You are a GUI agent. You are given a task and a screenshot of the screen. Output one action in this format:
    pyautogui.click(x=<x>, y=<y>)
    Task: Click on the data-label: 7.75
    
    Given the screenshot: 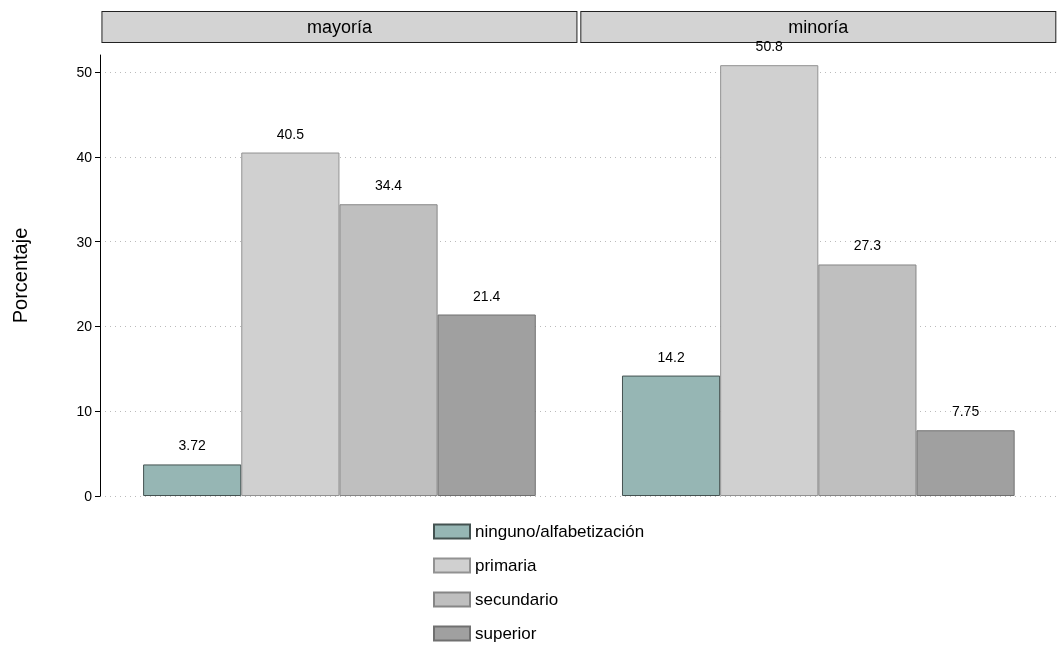 What is the action you would take?
    pyautogui.click(x=965, y=411)
    